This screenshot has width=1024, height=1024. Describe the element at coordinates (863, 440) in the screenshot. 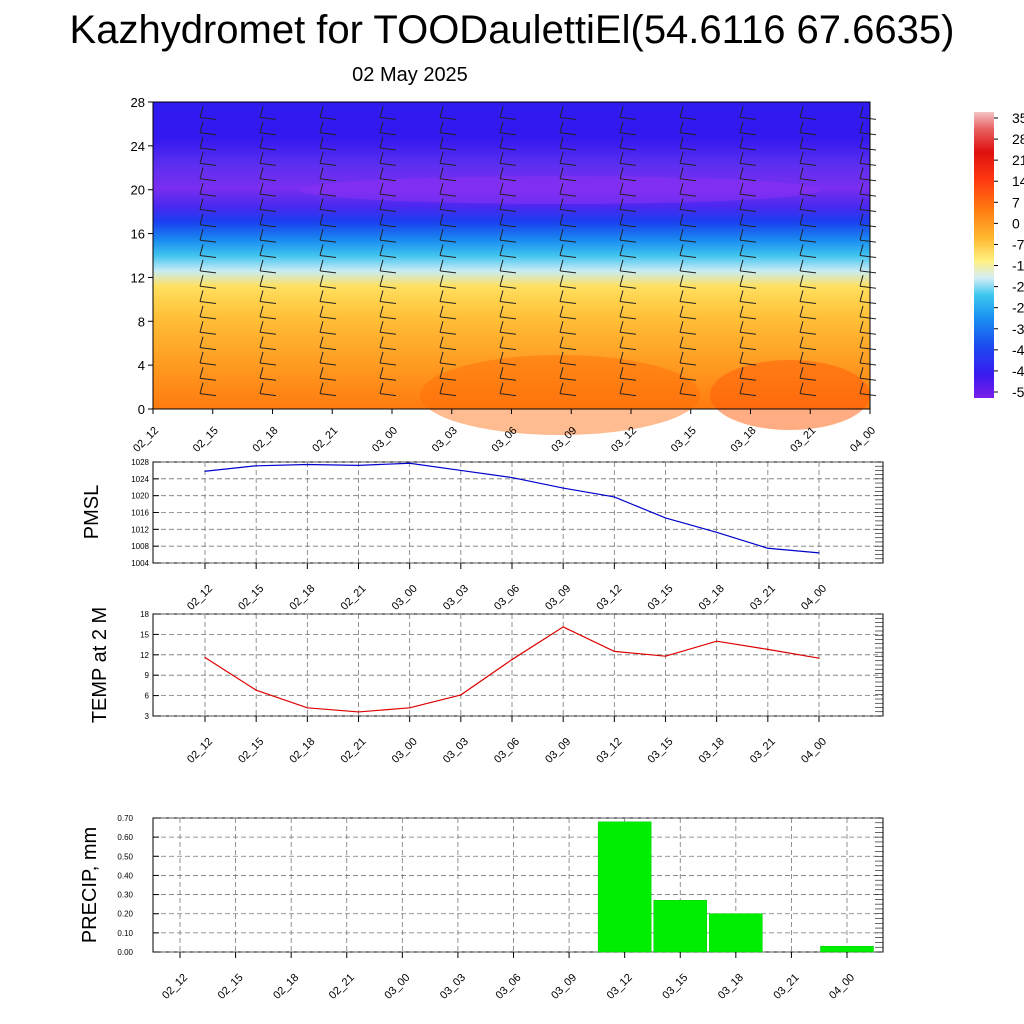

I see `heatmap-x-tick-label: 04_00` at that location.